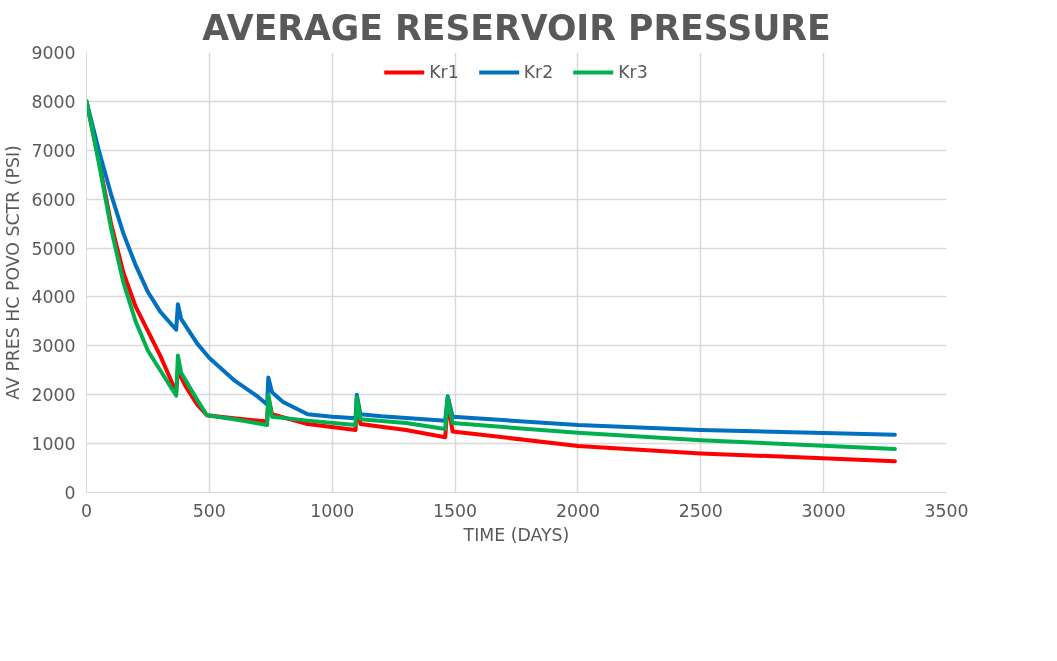  What do you see at coordinates (455, 510) in the screenshot?
I see `x-tick-label: 1500` at bounding box center [455, 510].